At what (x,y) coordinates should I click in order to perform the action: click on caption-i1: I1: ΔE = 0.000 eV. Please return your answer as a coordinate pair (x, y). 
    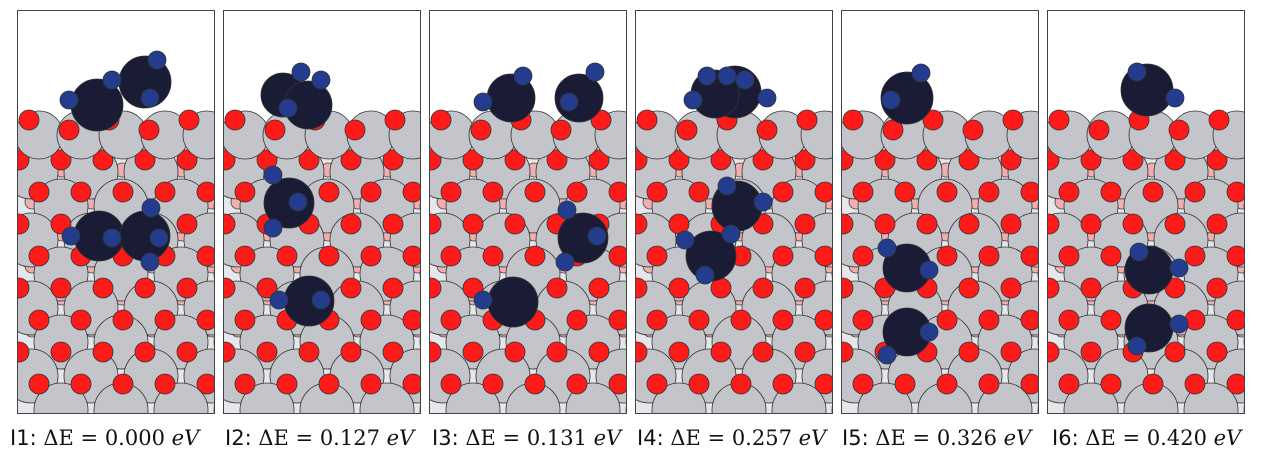
    Looking at the image, I should click on (105, 438).